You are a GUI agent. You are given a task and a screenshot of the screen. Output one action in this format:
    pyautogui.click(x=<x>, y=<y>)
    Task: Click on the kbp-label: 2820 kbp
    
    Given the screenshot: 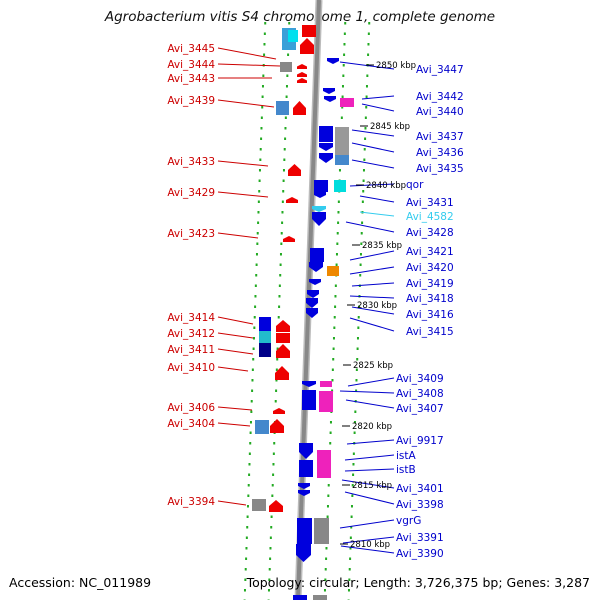 What is the action you would take?
    pyautogui.click(x=372, y=427)
    